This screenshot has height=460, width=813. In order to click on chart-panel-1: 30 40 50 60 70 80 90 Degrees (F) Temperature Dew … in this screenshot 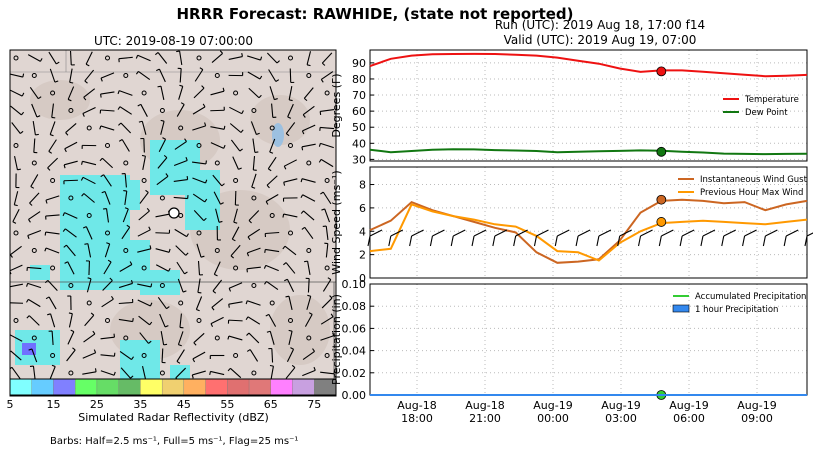, I will do `click(569, 107)`.